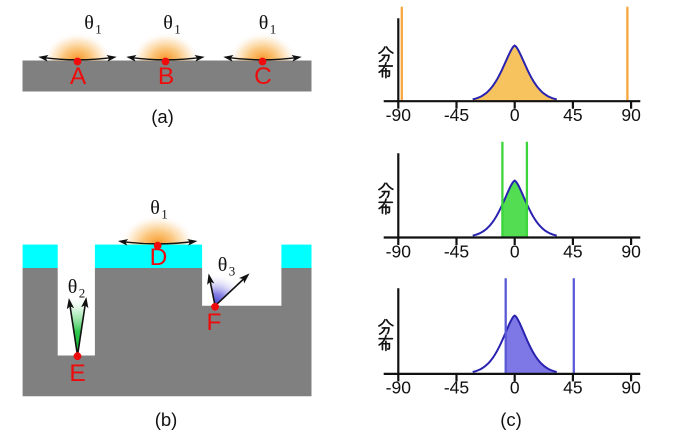 This screenshot has height=448, width=680. What do you see at coordinates (159, 257) in the screenshot?
I see `svg-text: D` at bounding box center [159, 257].